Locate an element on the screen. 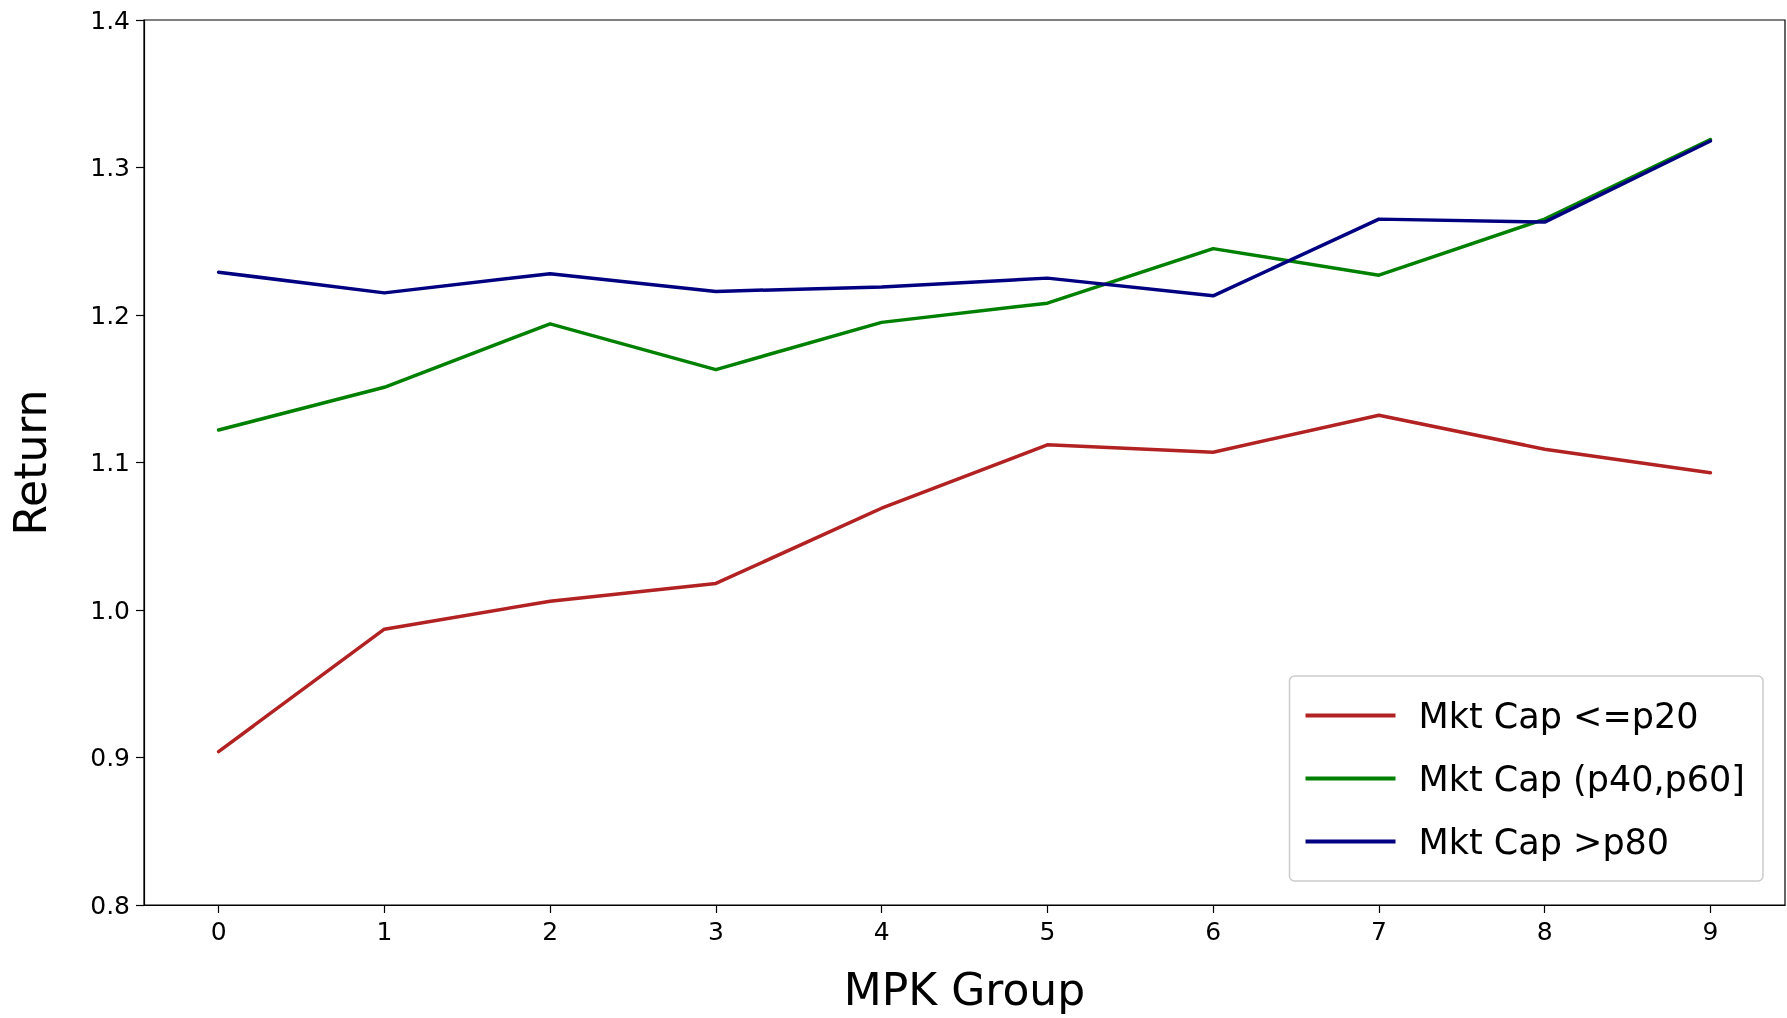 This screenshot has height=1018, width=1787. x-tick-label: 4 is located at coordinates (881, 931).